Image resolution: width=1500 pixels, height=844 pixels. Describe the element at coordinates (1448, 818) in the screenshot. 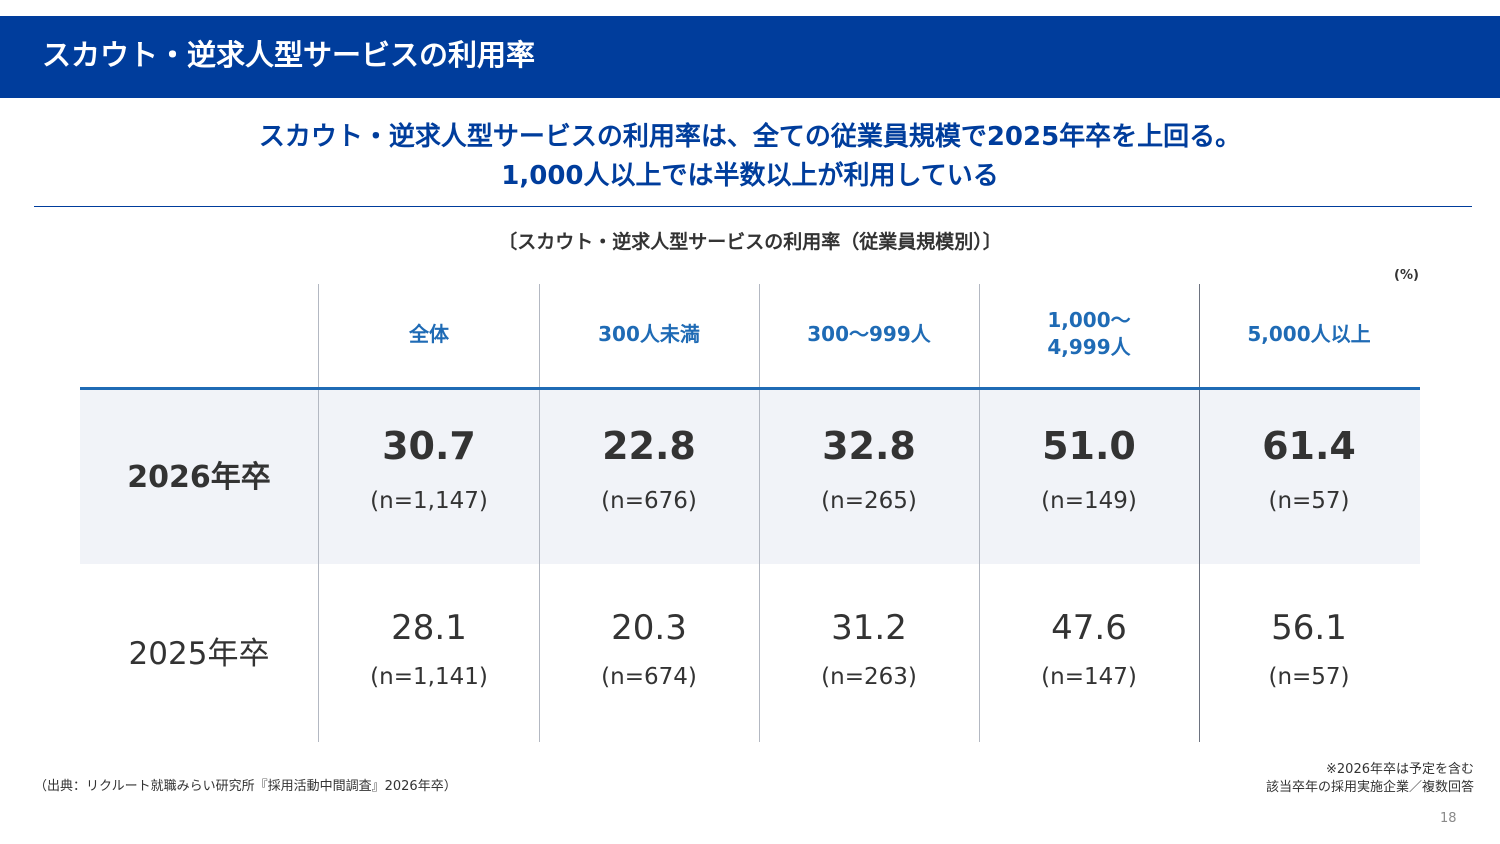

I see `page-number: 18` at that location.